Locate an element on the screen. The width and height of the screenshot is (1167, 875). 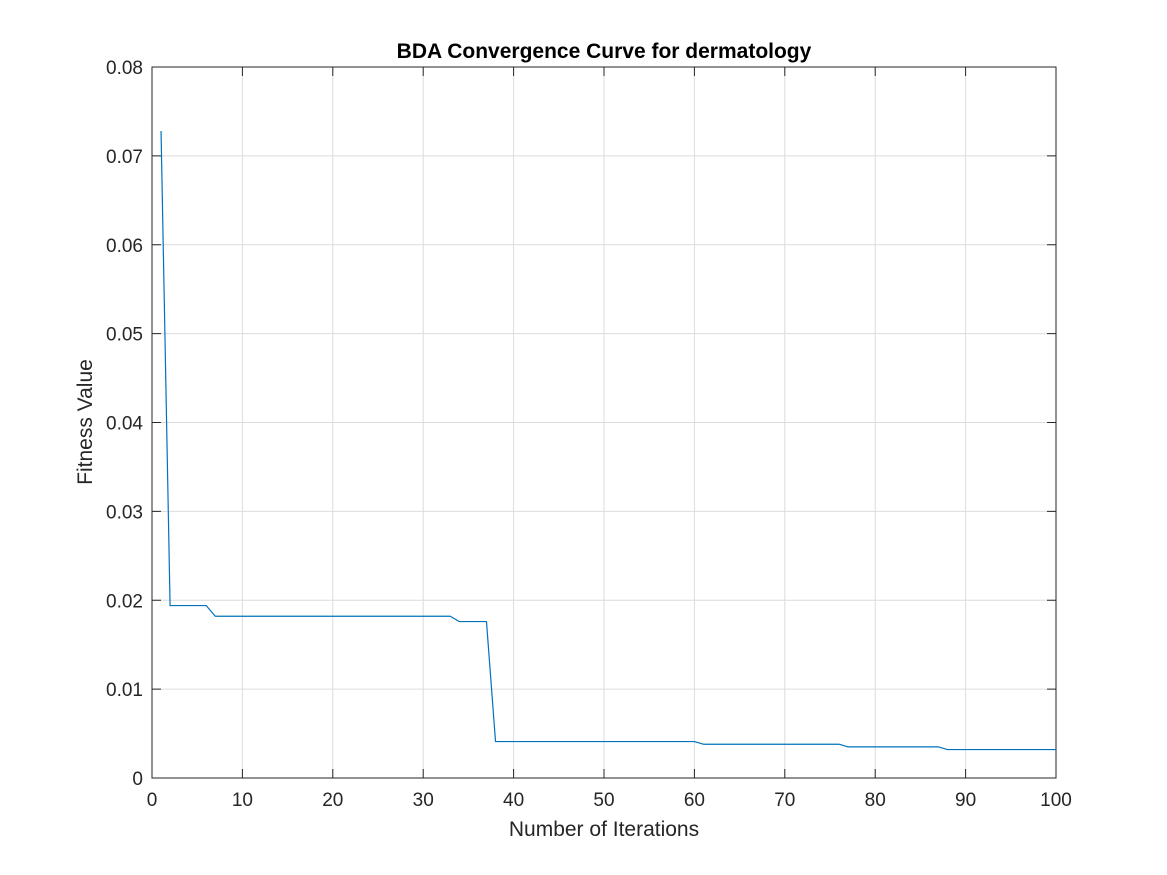
x-tick-label: 90 is located at coordinates (965, 800).